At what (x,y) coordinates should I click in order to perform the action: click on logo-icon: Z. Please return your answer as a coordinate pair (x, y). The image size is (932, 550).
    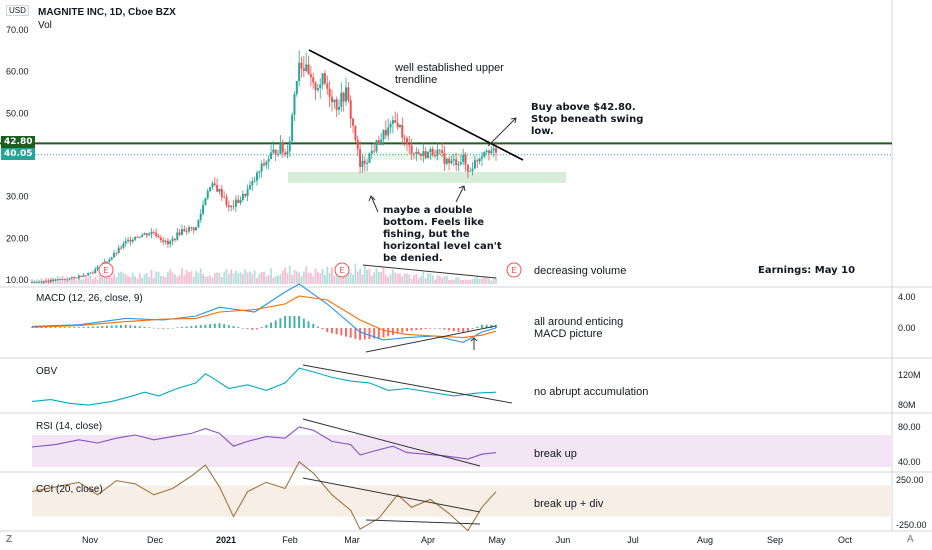
    Looking at the image, I should click on (9, 539).